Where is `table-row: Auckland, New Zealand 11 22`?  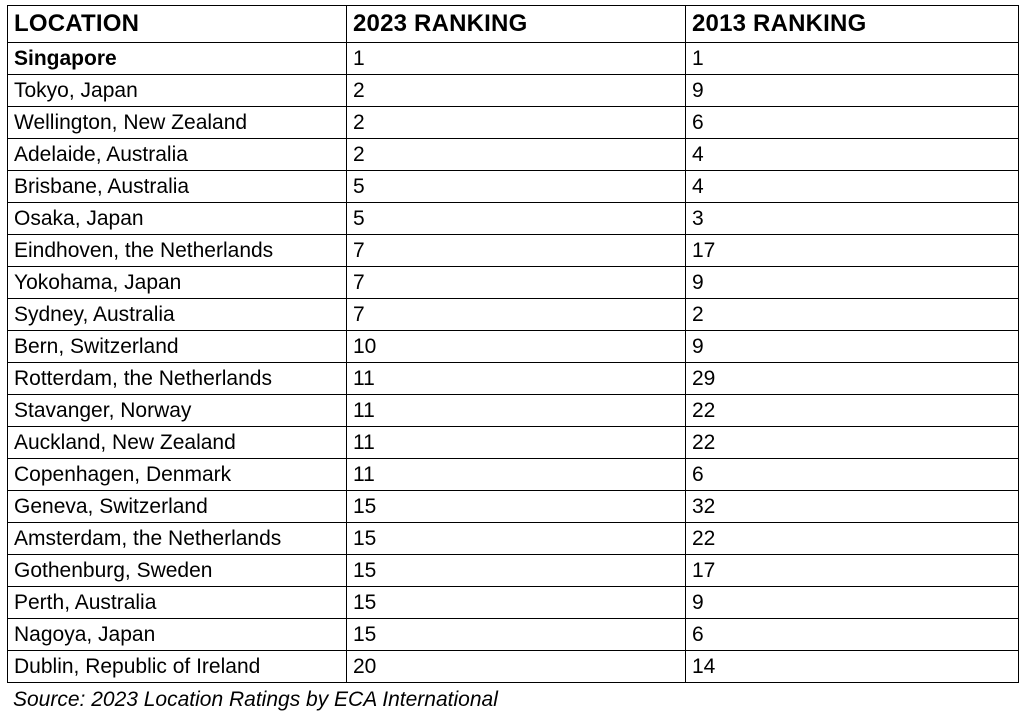
table-row: Auckland, New Zealand 11 22 is located at coordinates (513, 442).